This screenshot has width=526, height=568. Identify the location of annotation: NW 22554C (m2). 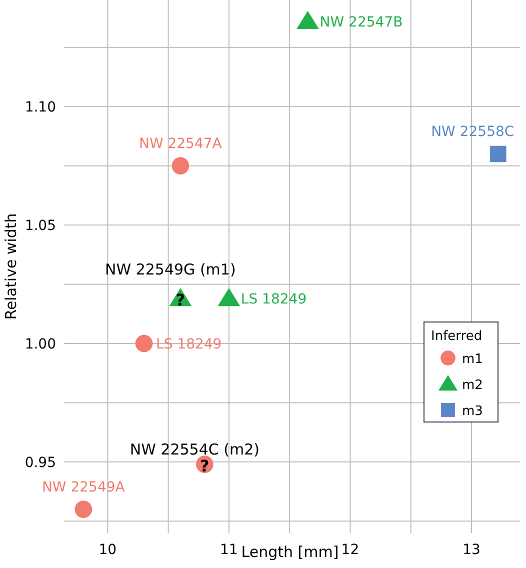
(195, 449).